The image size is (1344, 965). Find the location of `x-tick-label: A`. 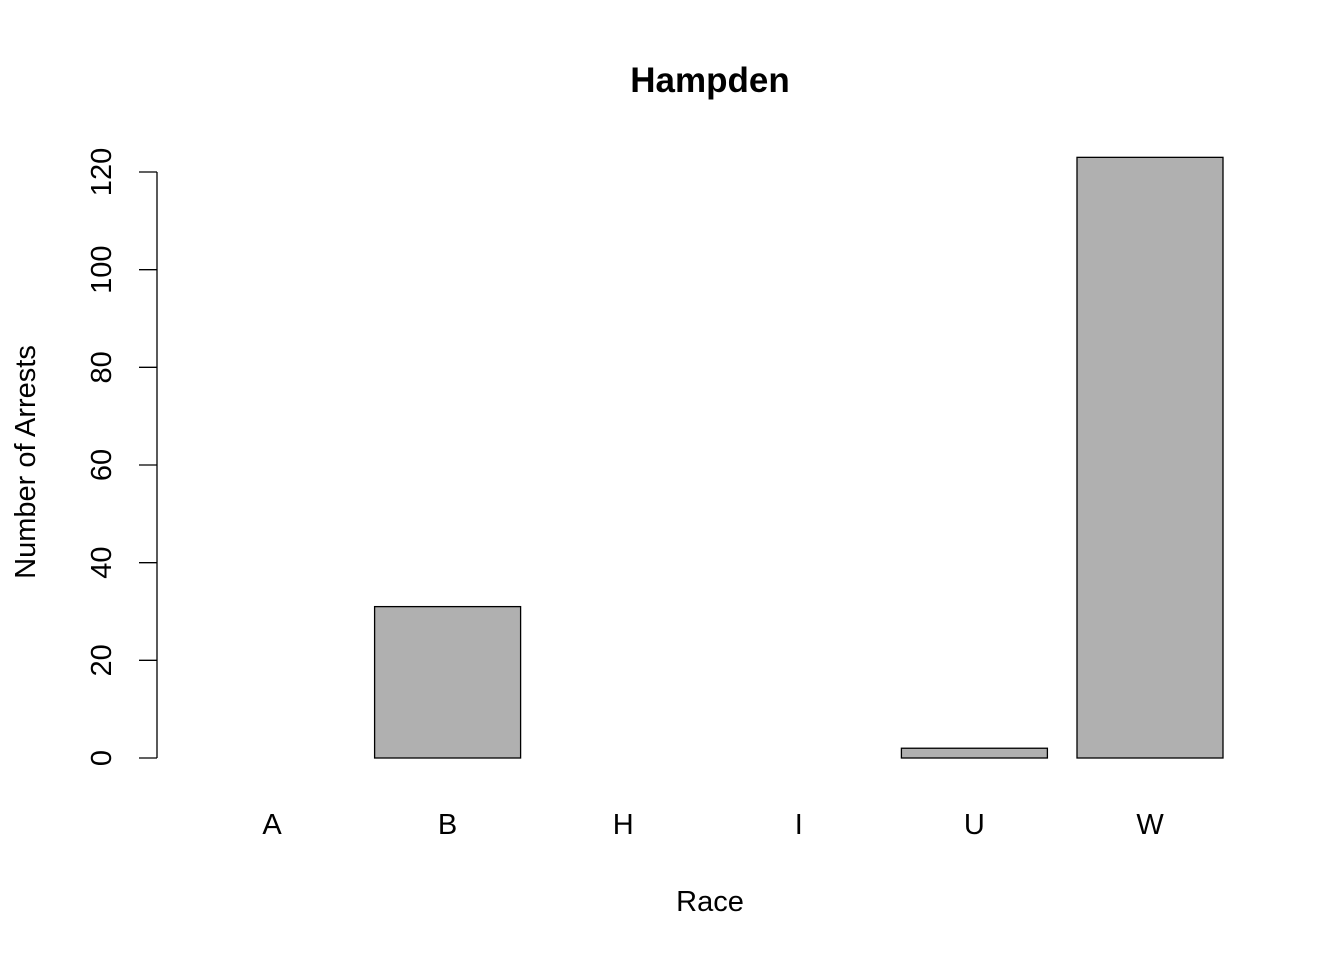

x-tick-label: A is located at coordinates (272, 825).